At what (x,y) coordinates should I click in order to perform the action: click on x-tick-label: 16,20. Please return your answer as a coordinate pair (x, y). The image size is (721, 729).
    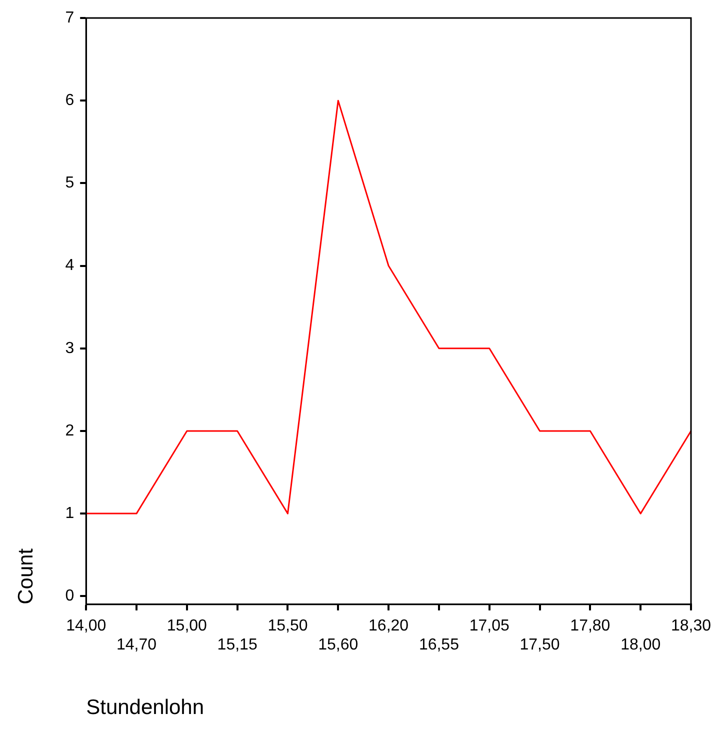
    Looking at the image, I should click on (388, 625).